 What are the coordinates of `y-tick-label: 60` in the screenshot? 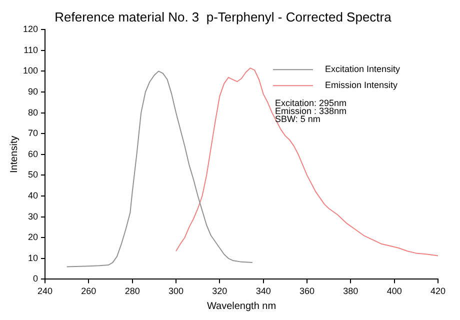 It's located at (33, 153).